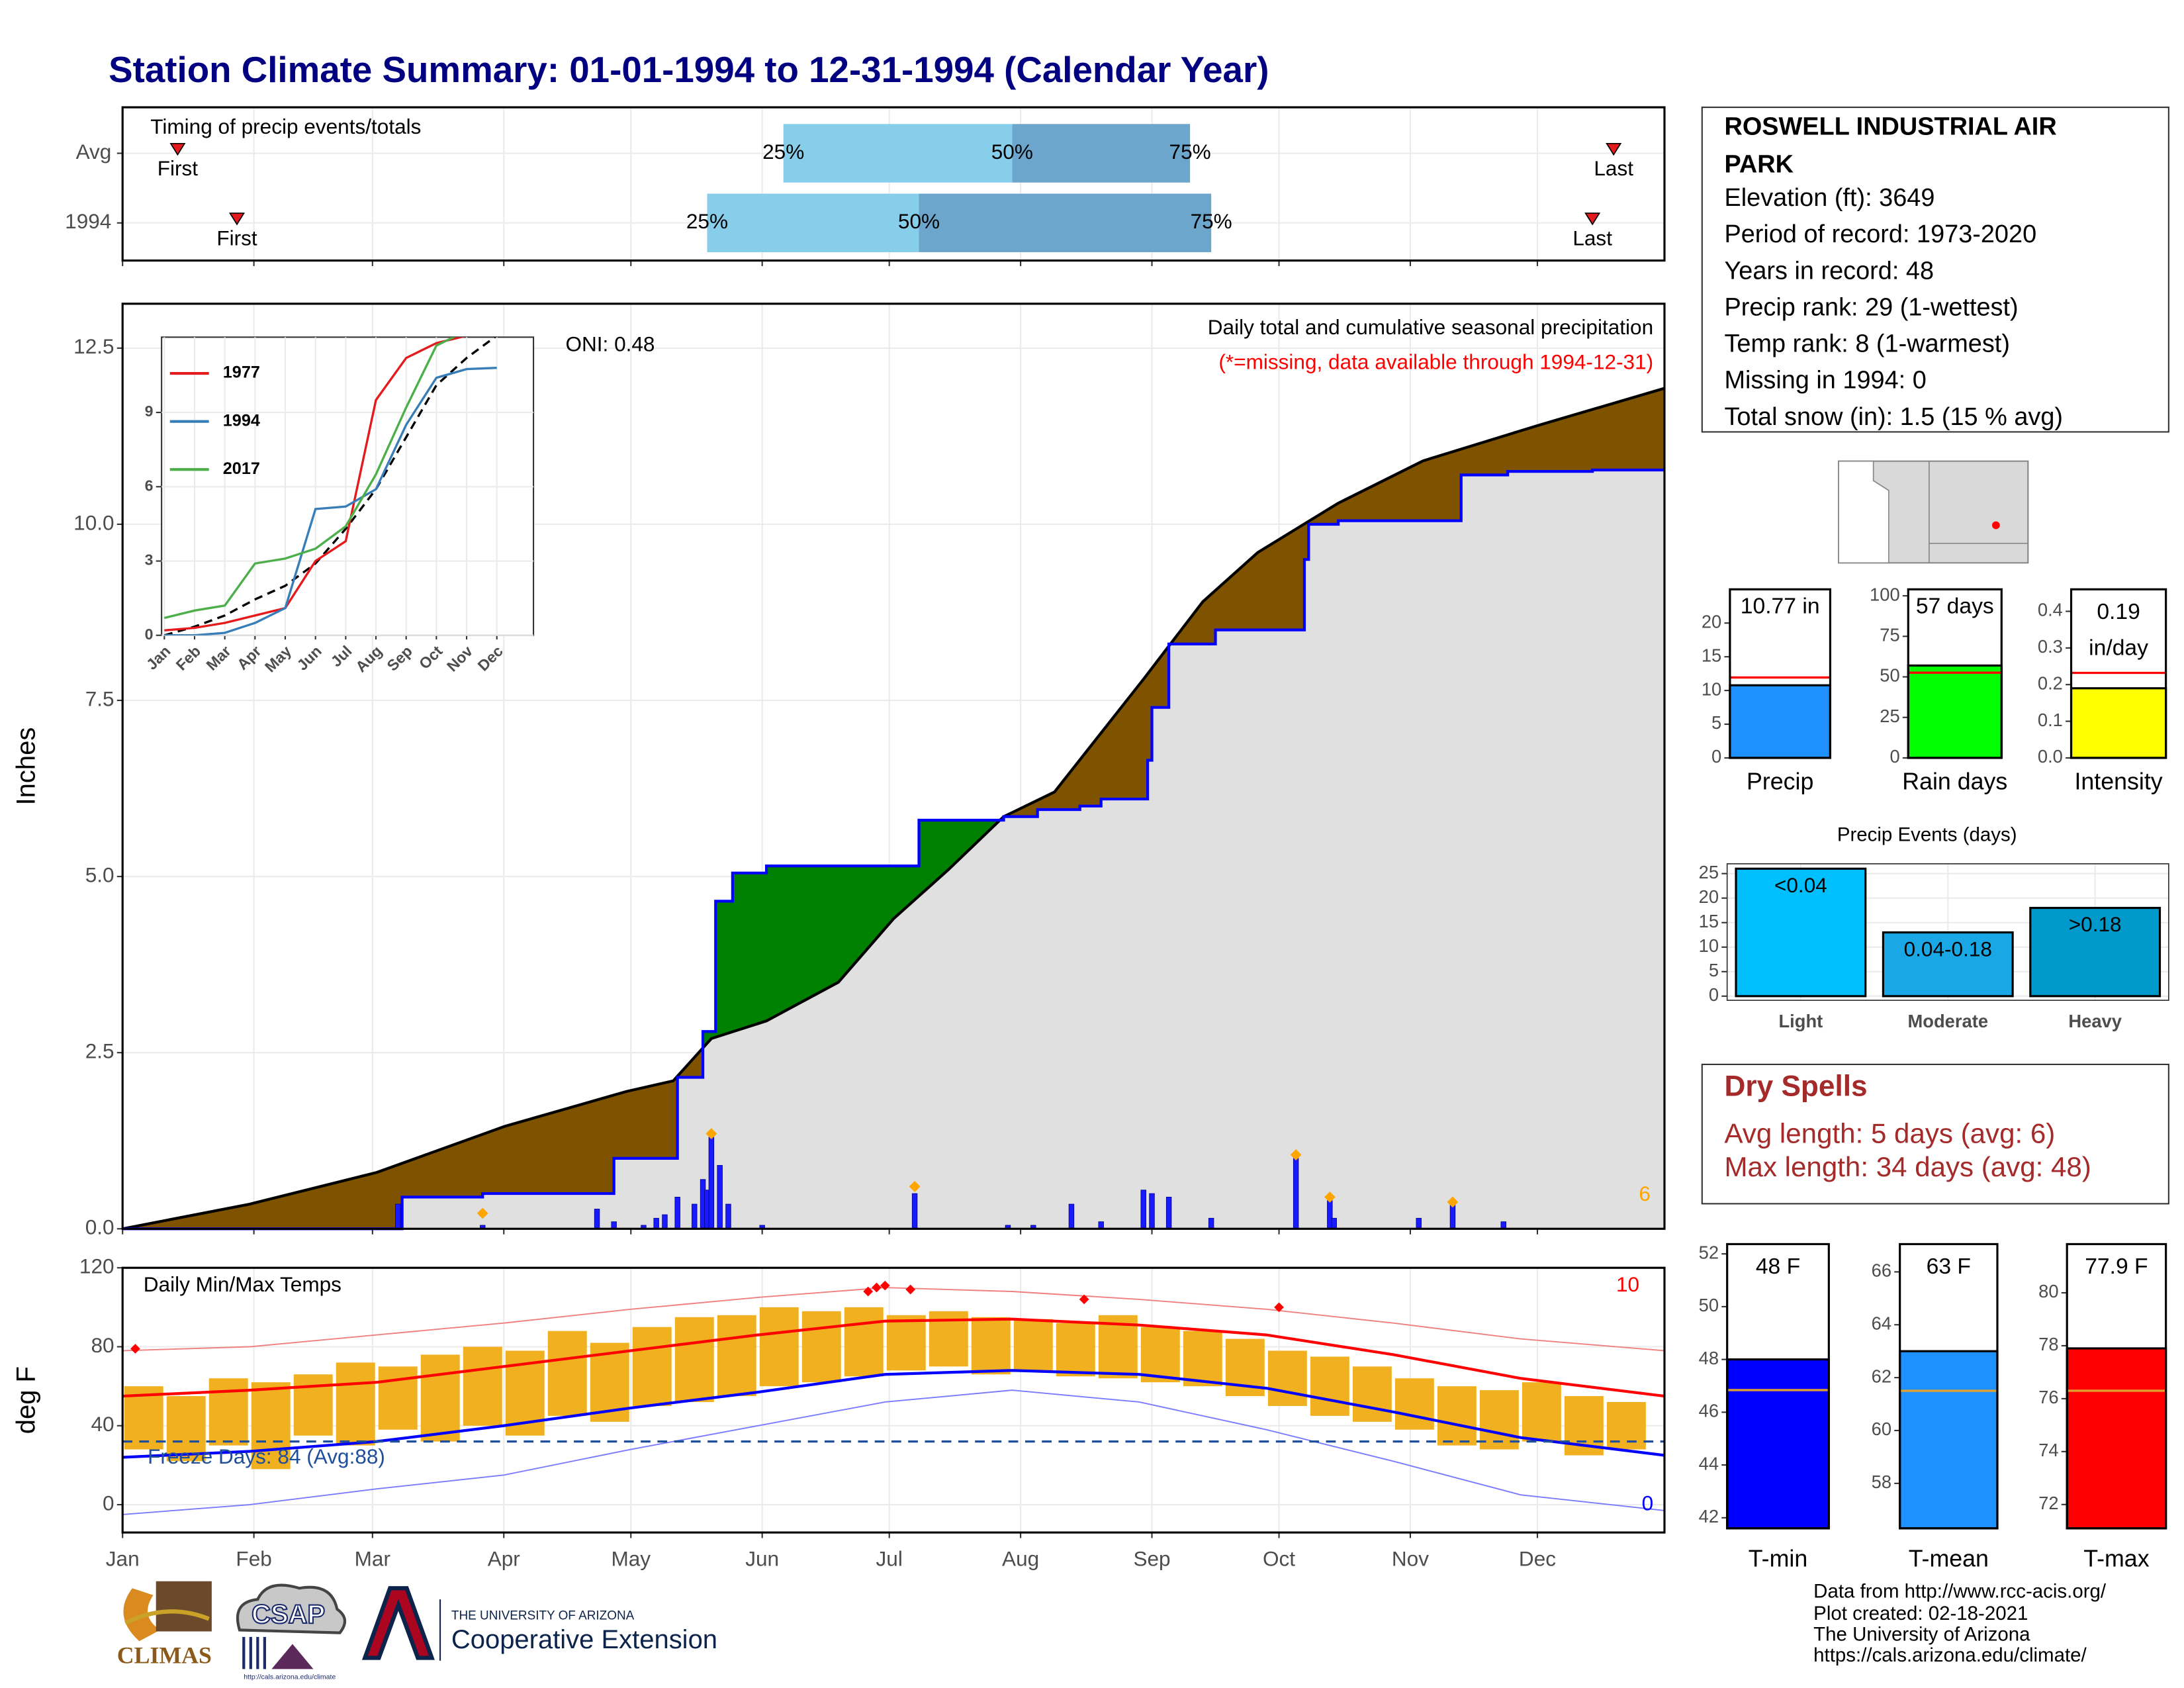 The width and height of the screenshot is (2184, 1688). I want to click on locator-map, so click(1934, 512).